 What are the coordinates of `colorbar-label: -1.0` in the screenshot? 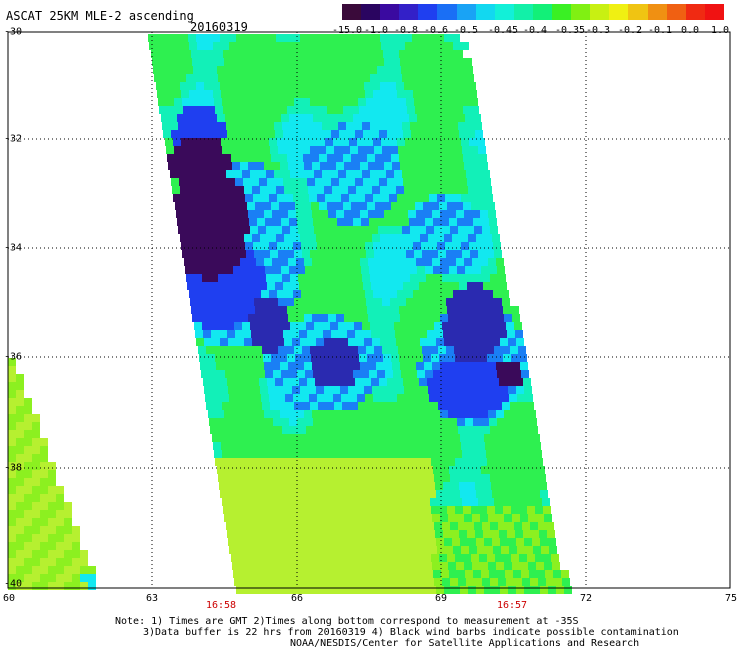 It's located at (376, 30).